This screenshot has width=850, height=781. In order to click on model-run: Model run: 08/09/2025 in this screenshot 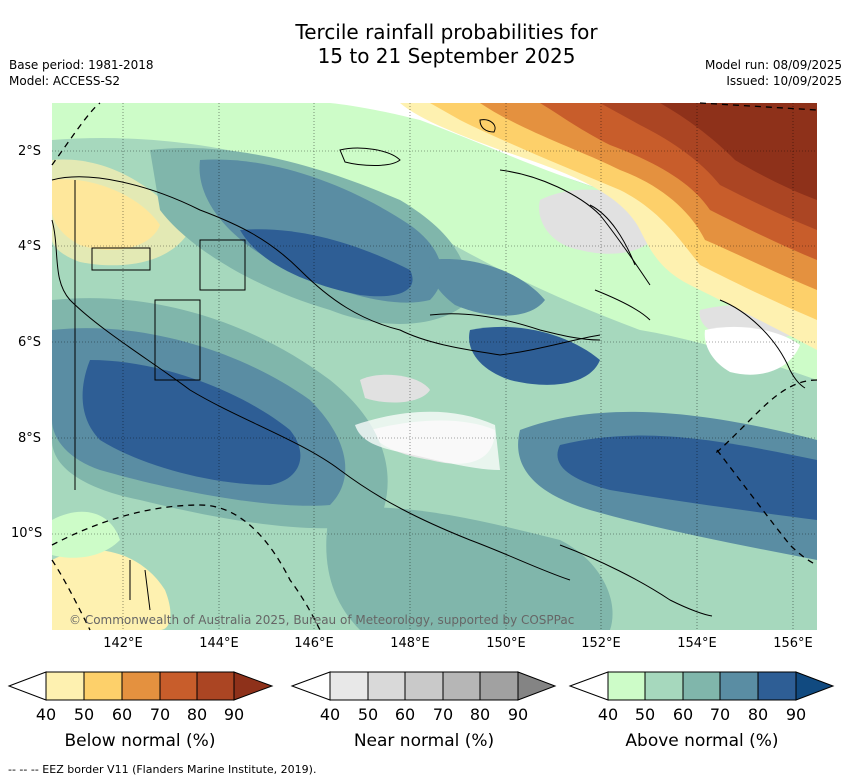, I will do `click(773, 65)`.